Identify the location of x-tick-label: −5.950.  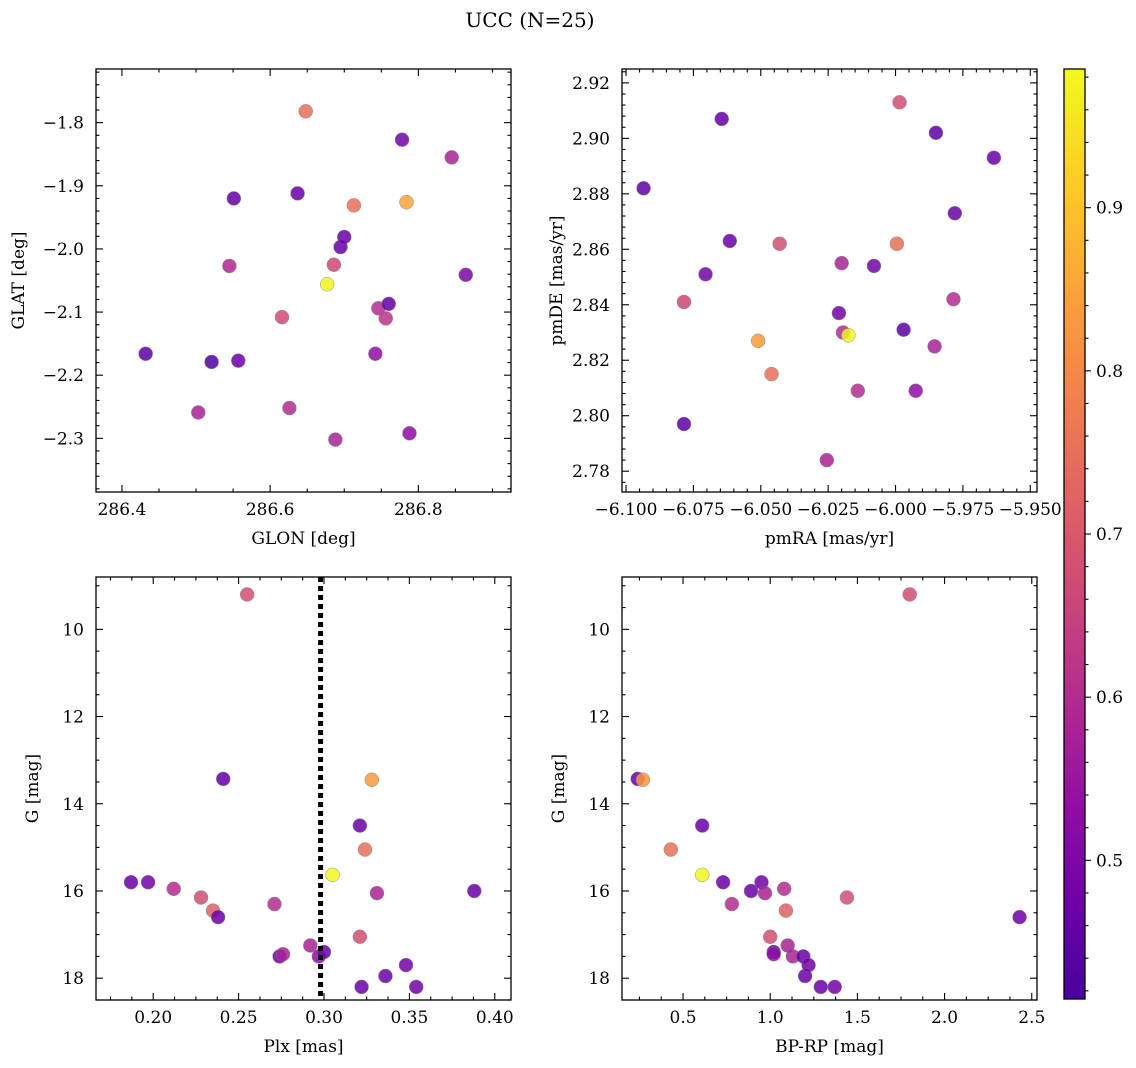
(1030, 510).